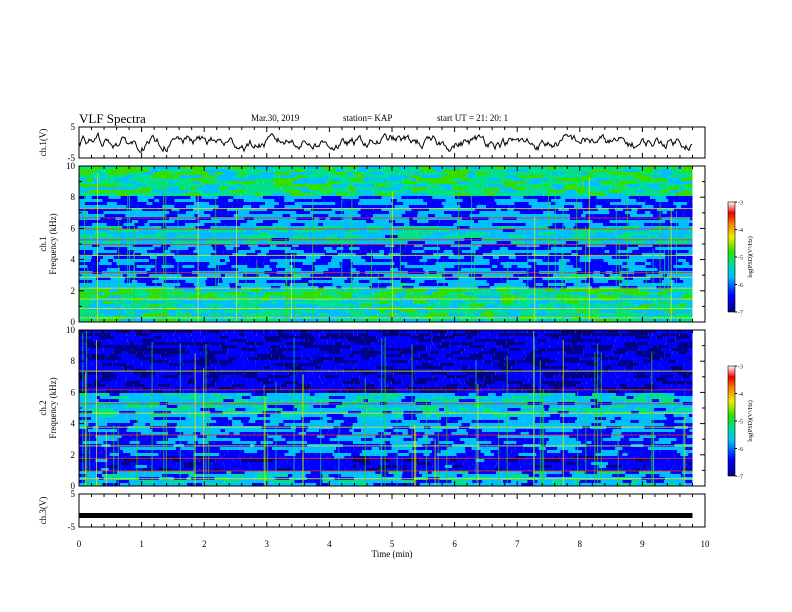 The width and height of the screenshot is (792, 612). Describe the element at coordinates (73, 392) in the screenshot. I see `ch2-spectrogram-ytick-label: 6` at that location.